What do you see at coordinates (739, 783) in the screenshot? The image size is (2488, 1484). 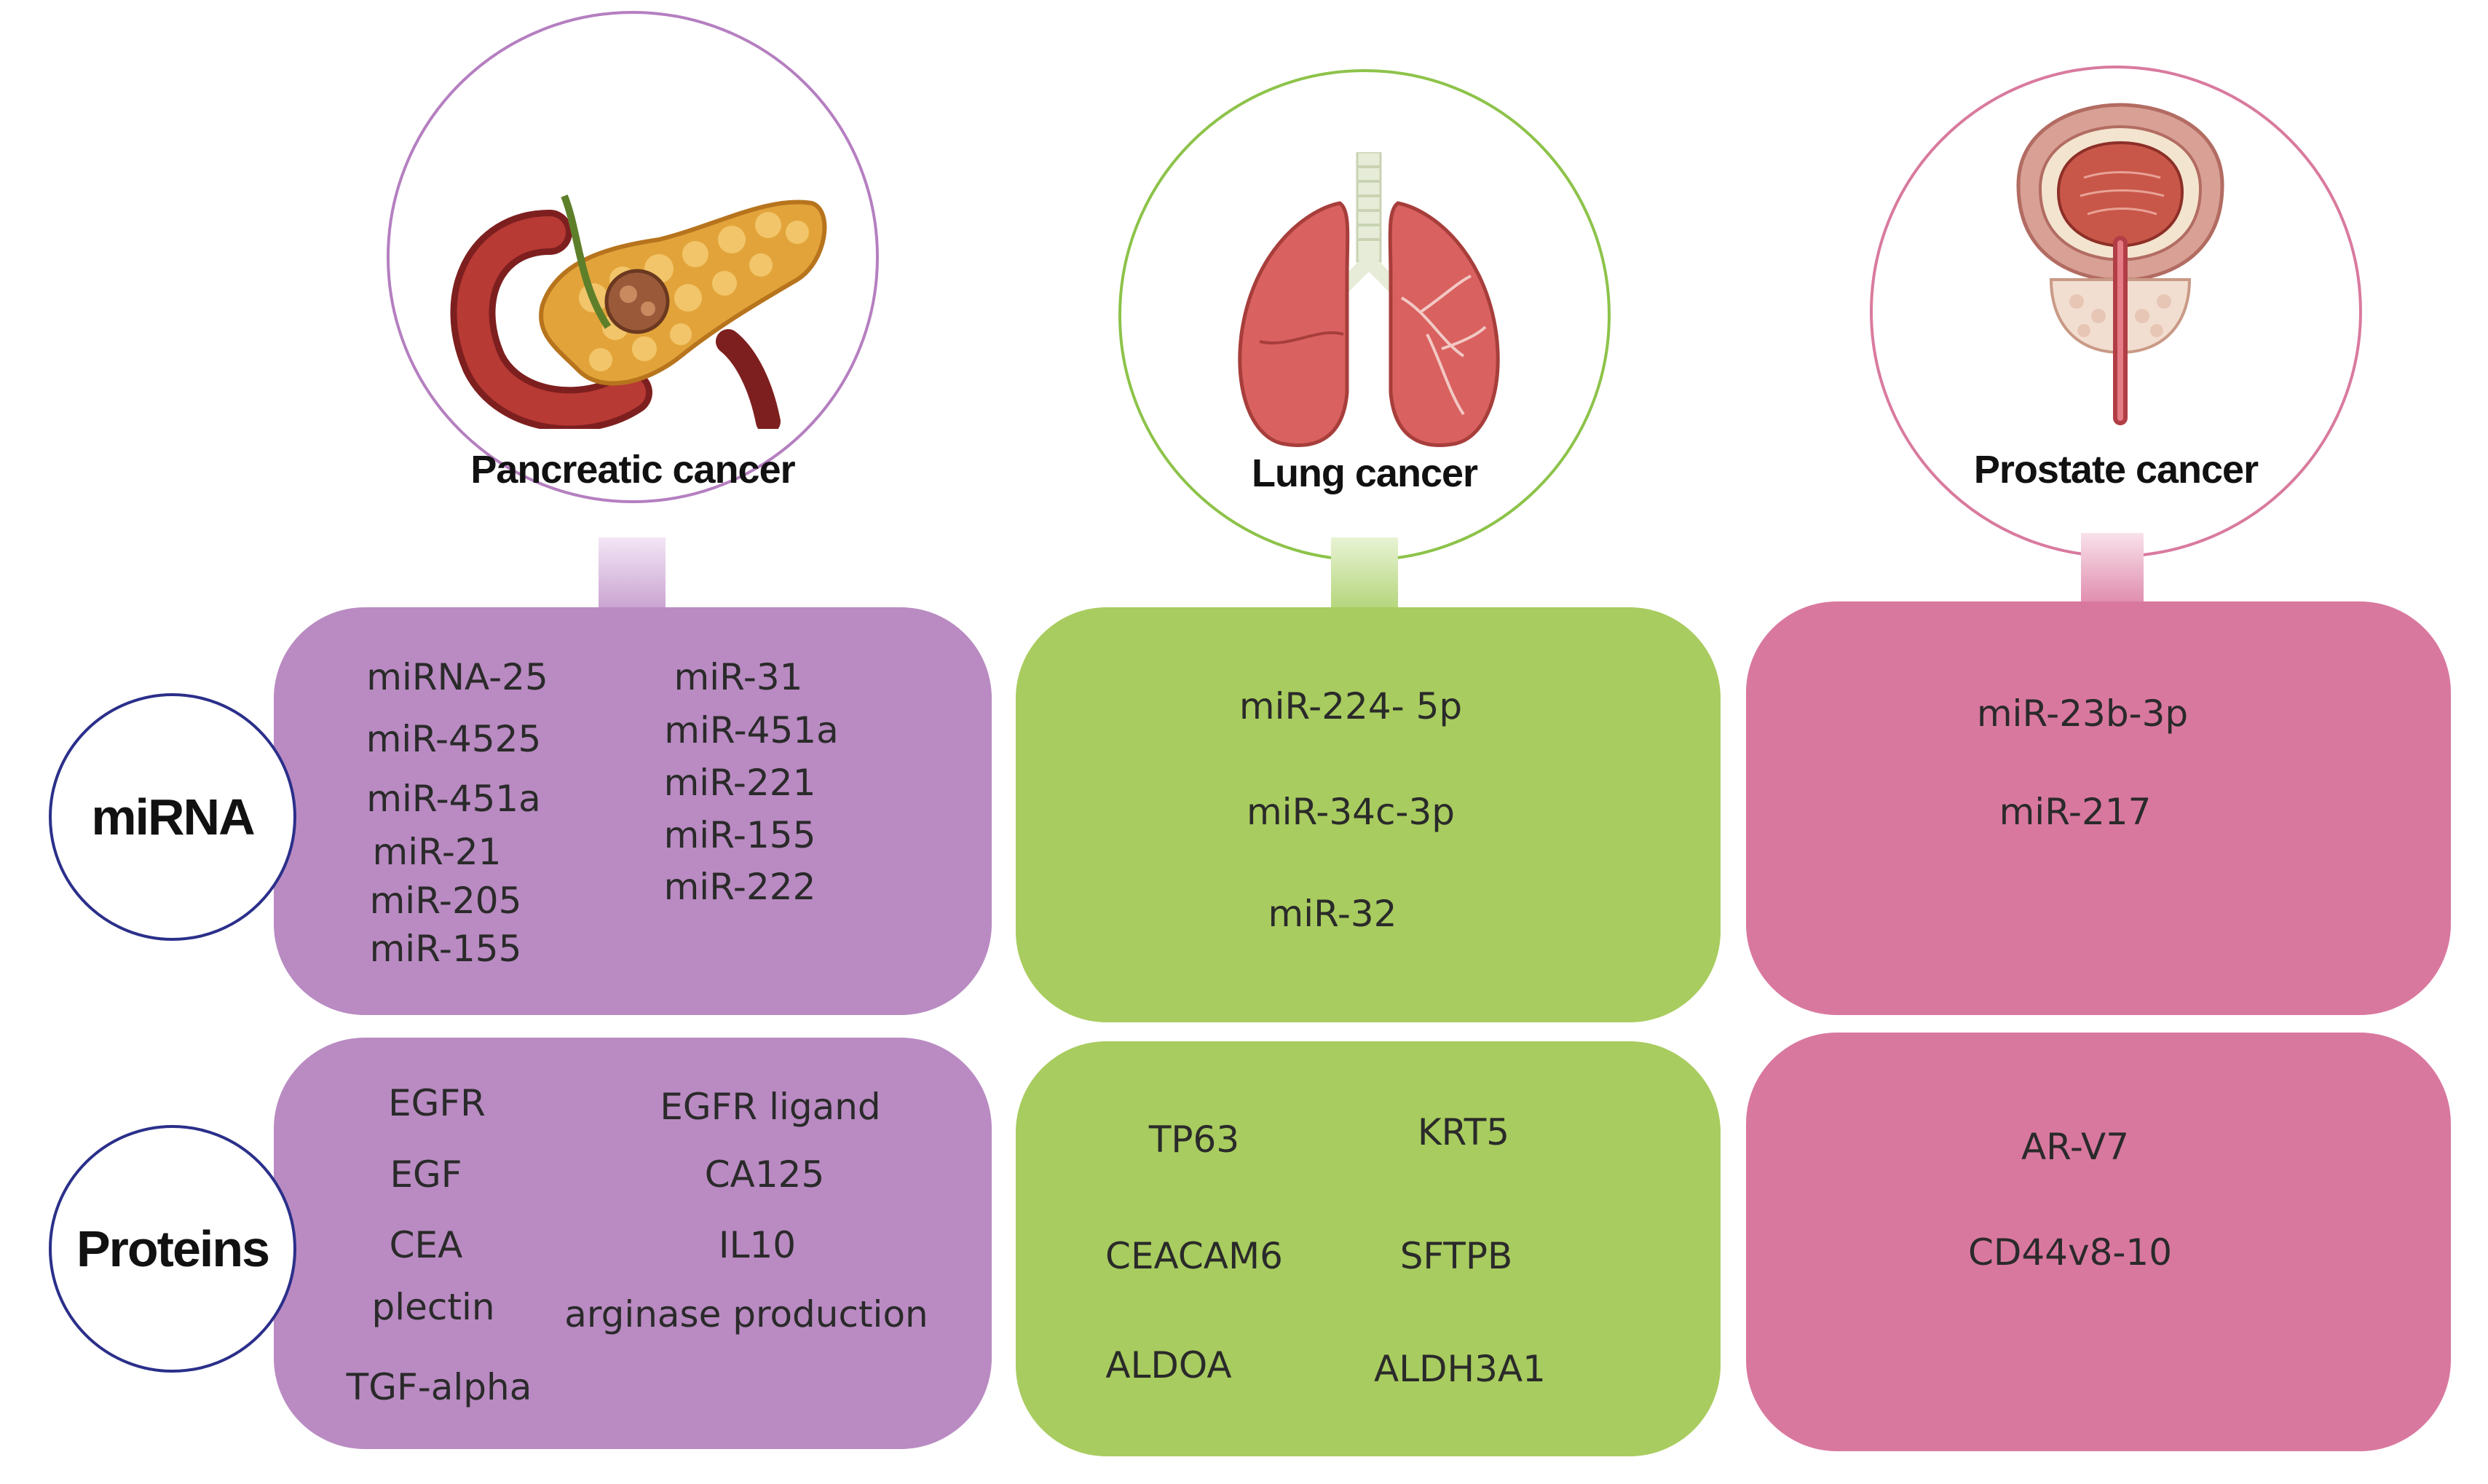 I see `pancreatic-mirna-item: miR-221` at bounding box center [739, 783].